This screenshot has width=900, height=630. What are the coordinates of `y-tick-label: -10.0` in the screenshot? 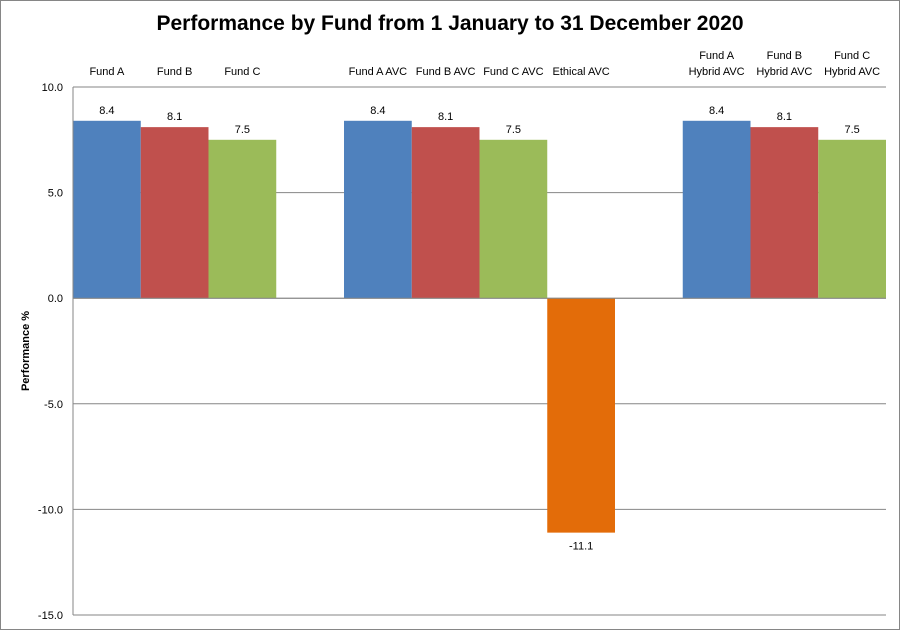 It's located at (50, 510).